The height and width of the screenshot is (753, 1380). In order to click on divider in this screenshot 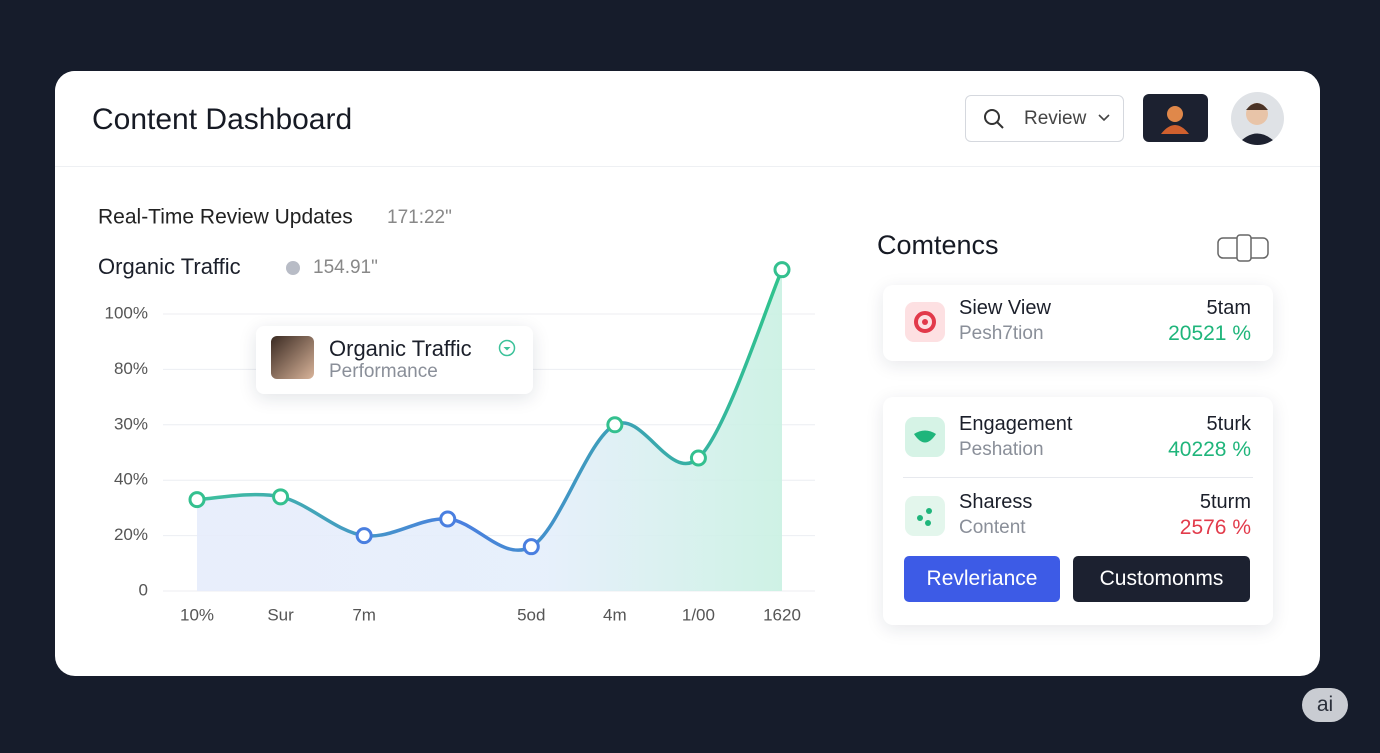, I will do `click(1078, 477)`.